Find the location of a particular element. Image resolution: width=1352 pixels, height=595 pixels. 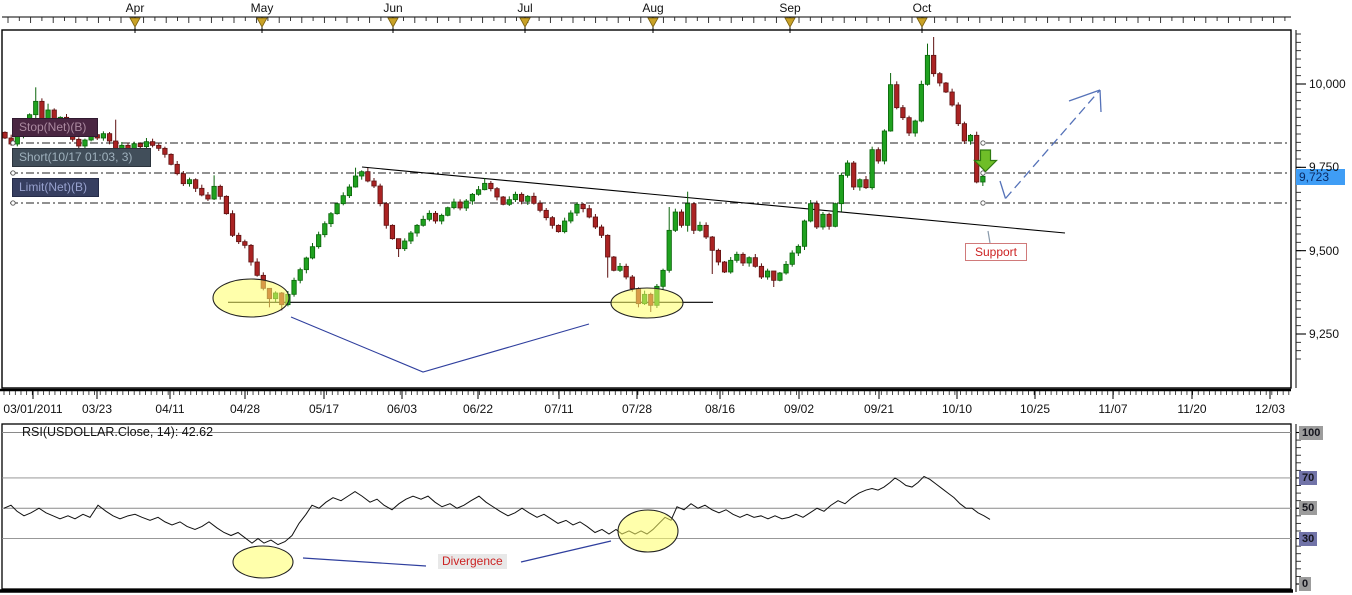

month-label: Jun is located at coordinates (393, 8).